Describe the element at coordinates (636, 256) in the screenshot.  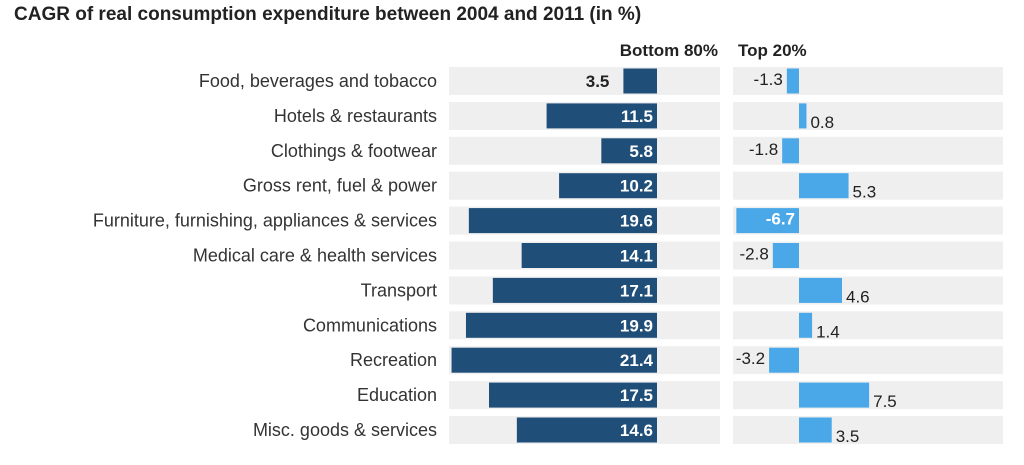
I see `value-label-bottom-80: 14.1` at that location.